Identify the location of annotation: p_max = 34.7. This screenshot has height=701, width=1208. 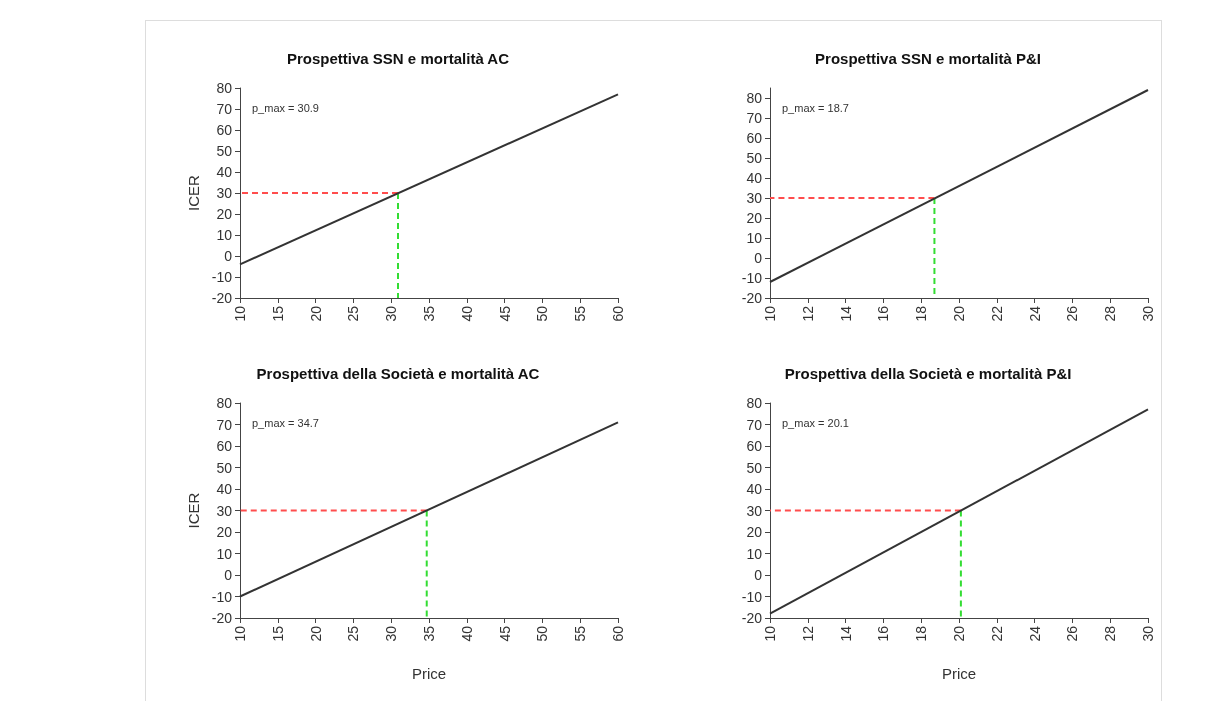
(285, 422).